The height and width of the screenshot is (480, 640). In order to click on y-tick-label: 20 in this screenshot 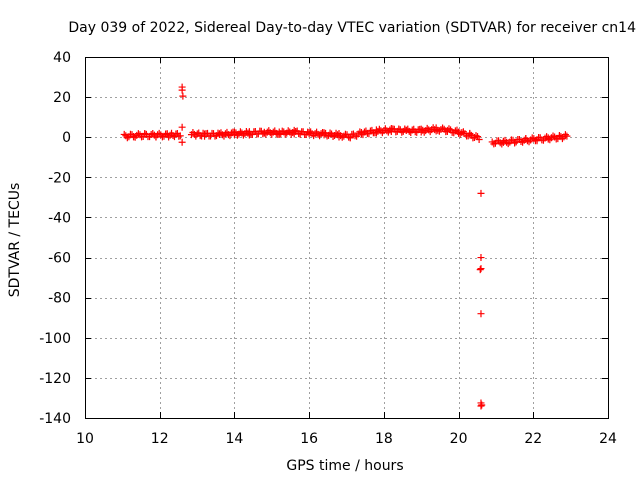, I will do `click(62, 98)`.